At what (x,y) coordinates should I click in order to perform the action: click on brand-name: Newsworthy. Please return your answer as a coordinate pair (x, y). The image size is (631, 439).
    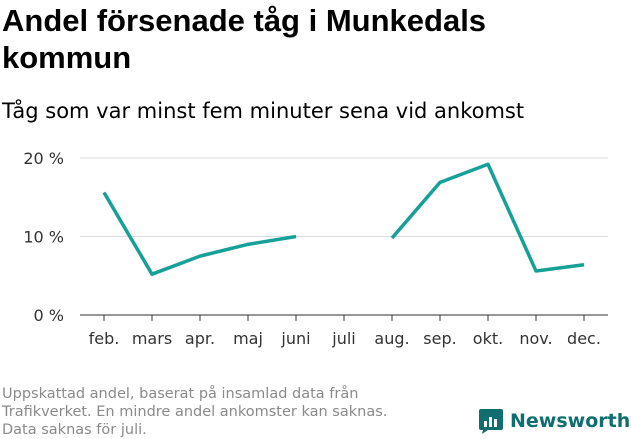
    Looking at the image, I should click on (570, 421).